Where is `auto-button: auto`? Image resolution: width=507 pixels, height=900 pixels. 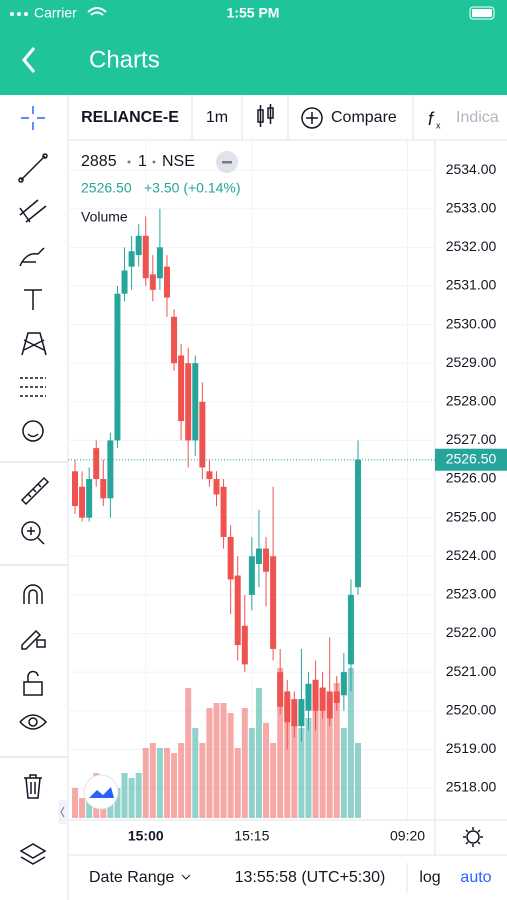 auto-button: auto is located at coordinates (475, 877).